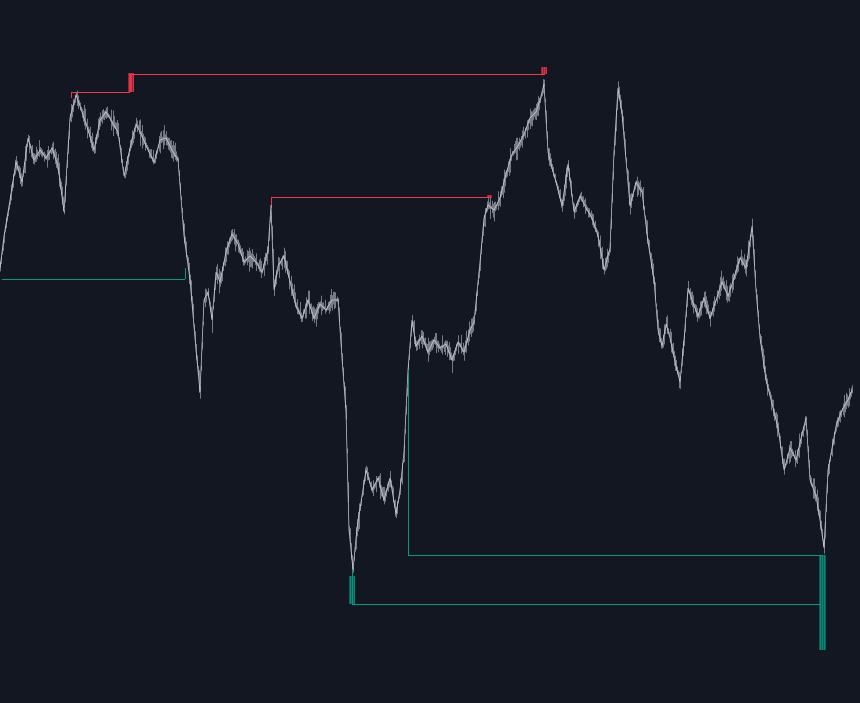 The height and width of the screenshot is (703, 860). I want to click on support-zone-fill, so click(352, 590).